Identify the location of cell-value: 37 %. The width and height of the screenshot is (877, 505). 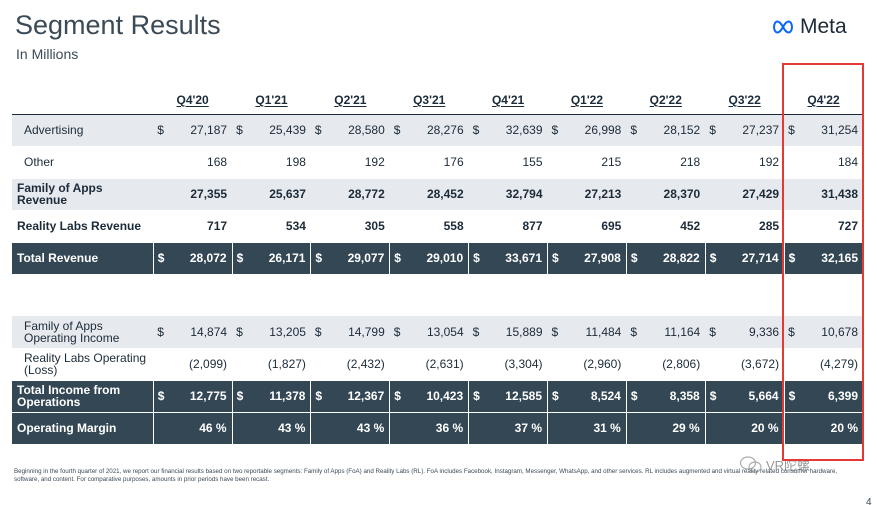
(528, 428).